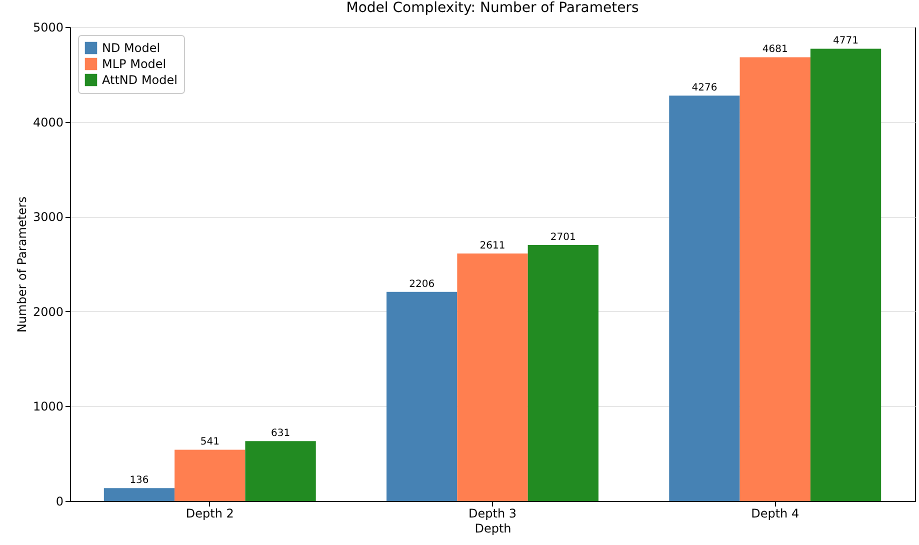 The image size is (919, 545). What do you see at coordinates (139, 480) in the screenshot?
I see `data-label: 136` at bounding box center [139, 480].